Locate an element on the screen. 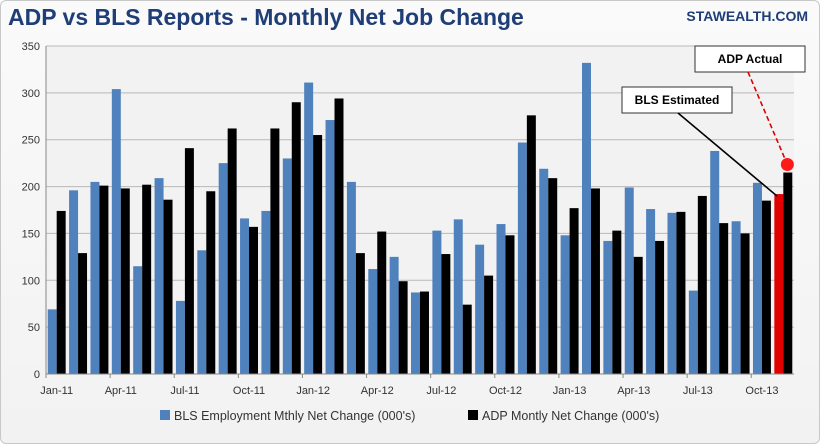 The image size is (820, 444). legend-label-bls: BLS Employment Mthly Net Change (000's) is located at coordinates (294, 416).